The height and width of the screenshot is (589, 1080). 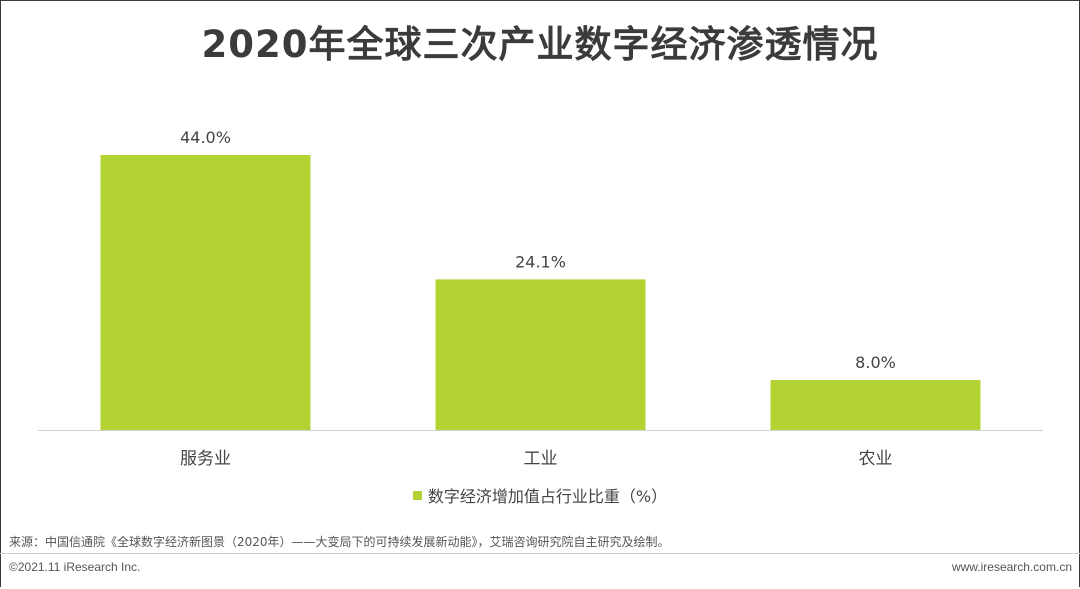 I want to click on x-tick-label-3: 农业, so click(x=876, y=459).